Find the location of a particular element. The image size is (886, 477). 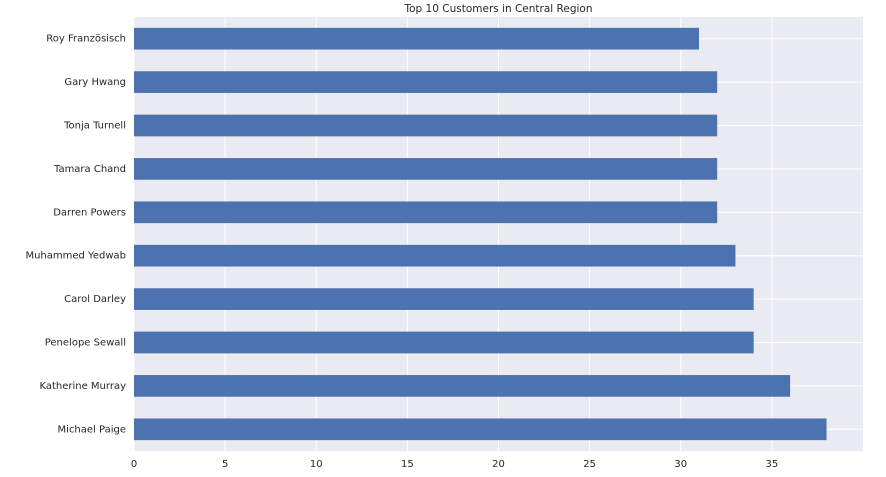

x-tick-label: 20 is located at coordinates (498, 464).